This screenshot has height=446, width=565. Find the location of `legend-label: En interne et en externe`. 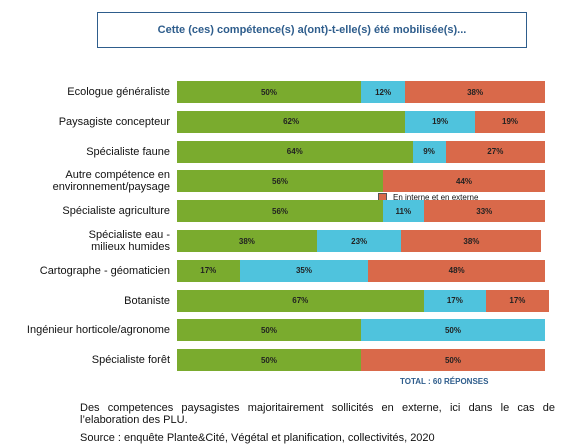

legend-label: En interne et en externe is located at coordinates (436, 197).